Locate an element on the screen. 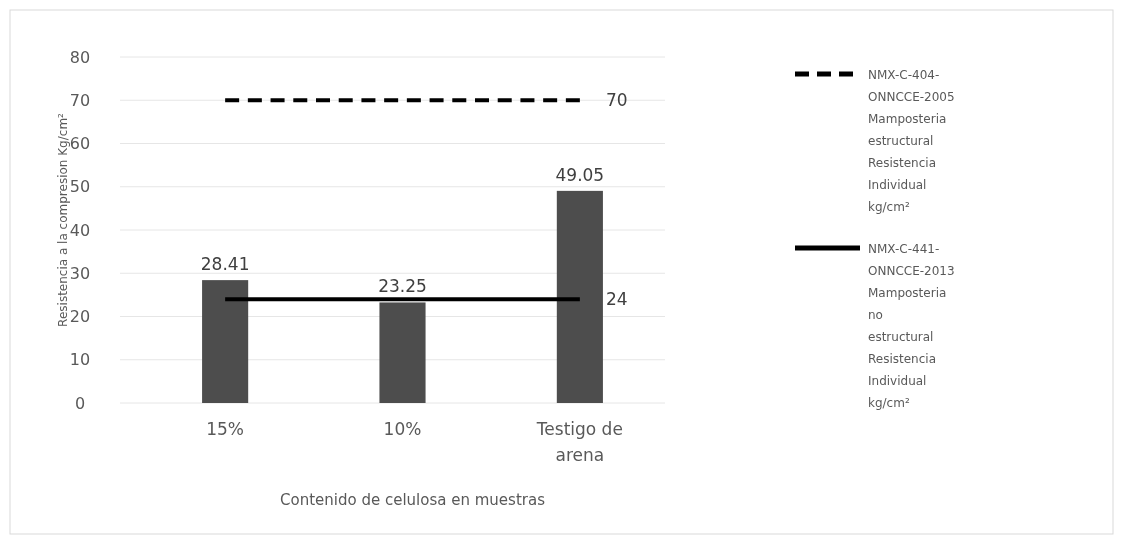 The height and width of the screenshot is (544, 1123). x-tick-label: Testigo de arena is located at coordinates (579, 442).